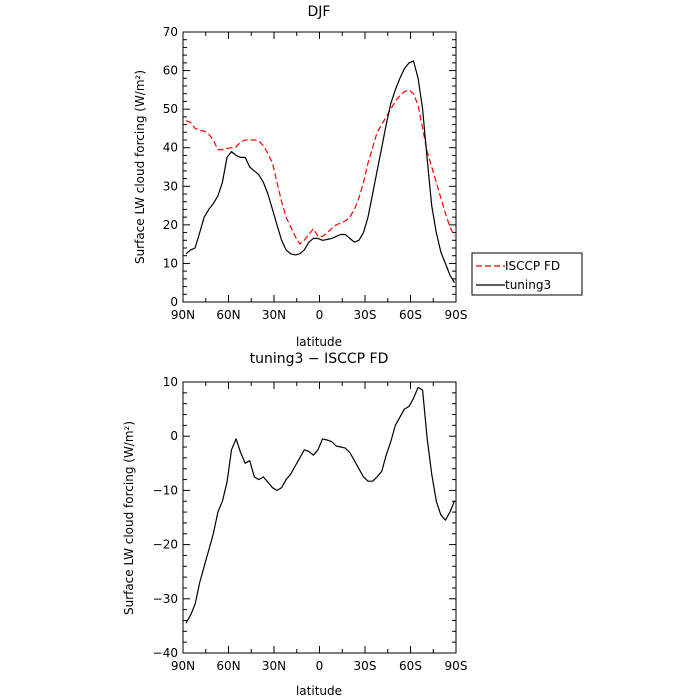 Image resolution: width=700 pixels, height=700 pixels. What do you see at coordinates (170, 71) in the screenshot?
I see `top-y-tick-label: 60` at bounding box center [170, 71].